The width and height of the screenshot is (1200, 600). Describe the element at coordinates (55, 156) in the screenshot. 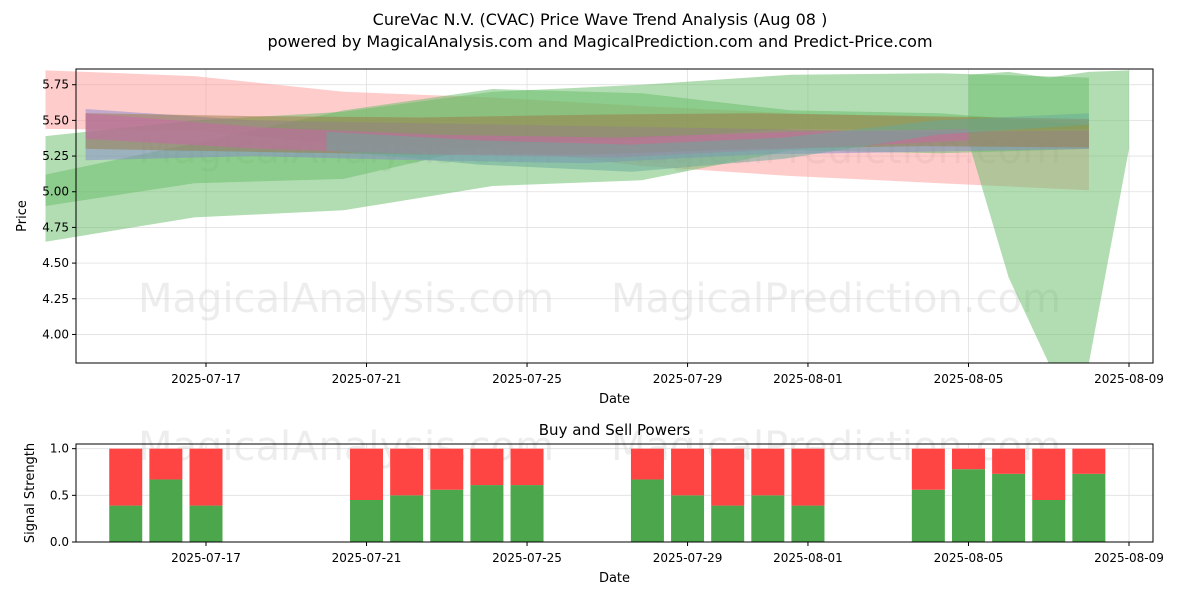

I see `y-tick-label: 5.25` at that location.